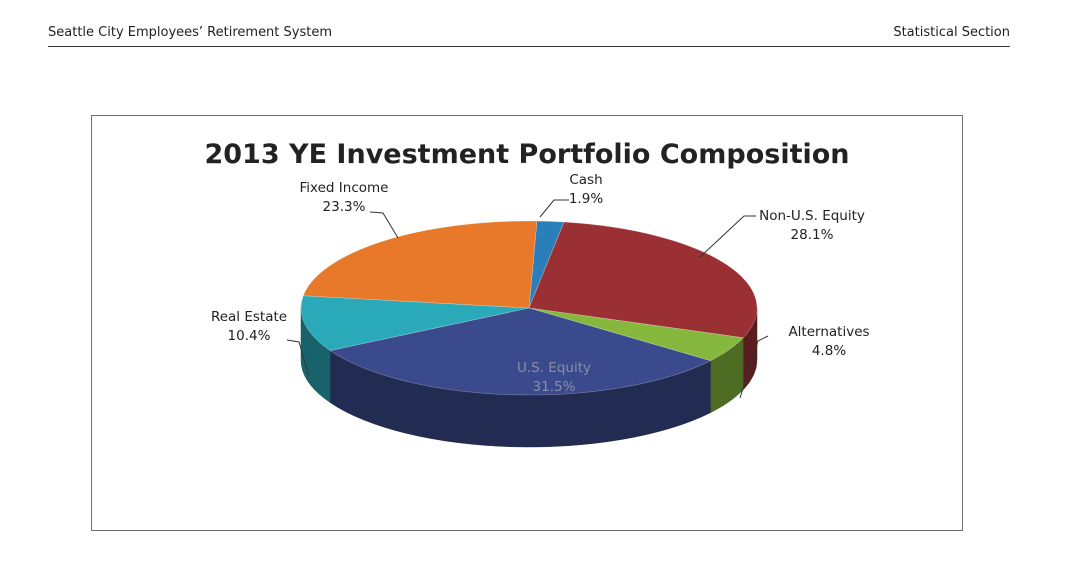  I want to click on slice-label-real-estate: Real Estate, so click(249, 317).